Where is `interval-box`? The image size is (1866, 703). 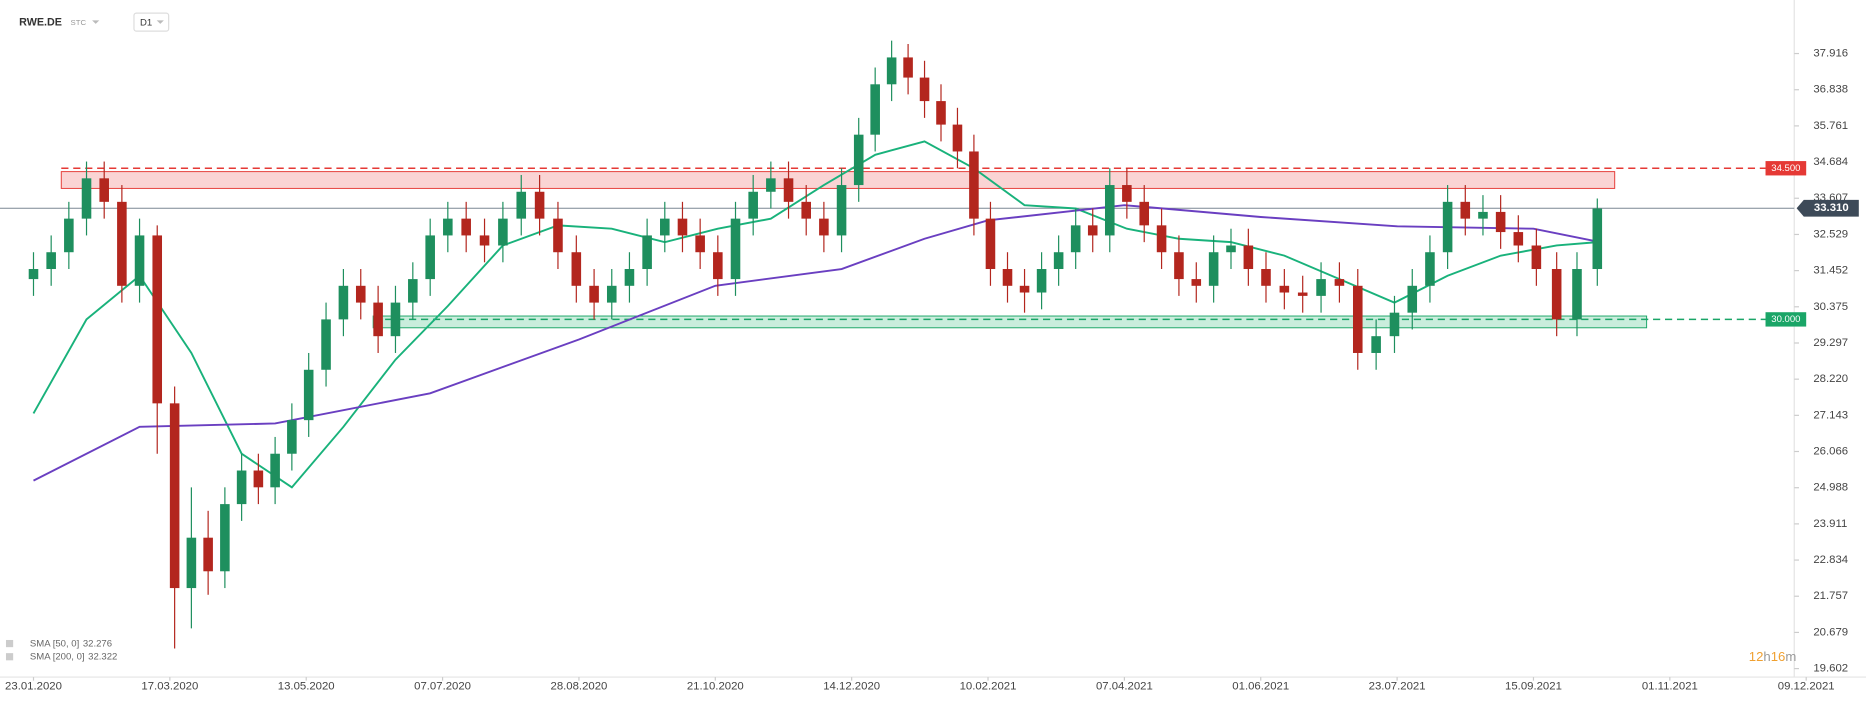
interval-box is located at coordinates (151, 22).